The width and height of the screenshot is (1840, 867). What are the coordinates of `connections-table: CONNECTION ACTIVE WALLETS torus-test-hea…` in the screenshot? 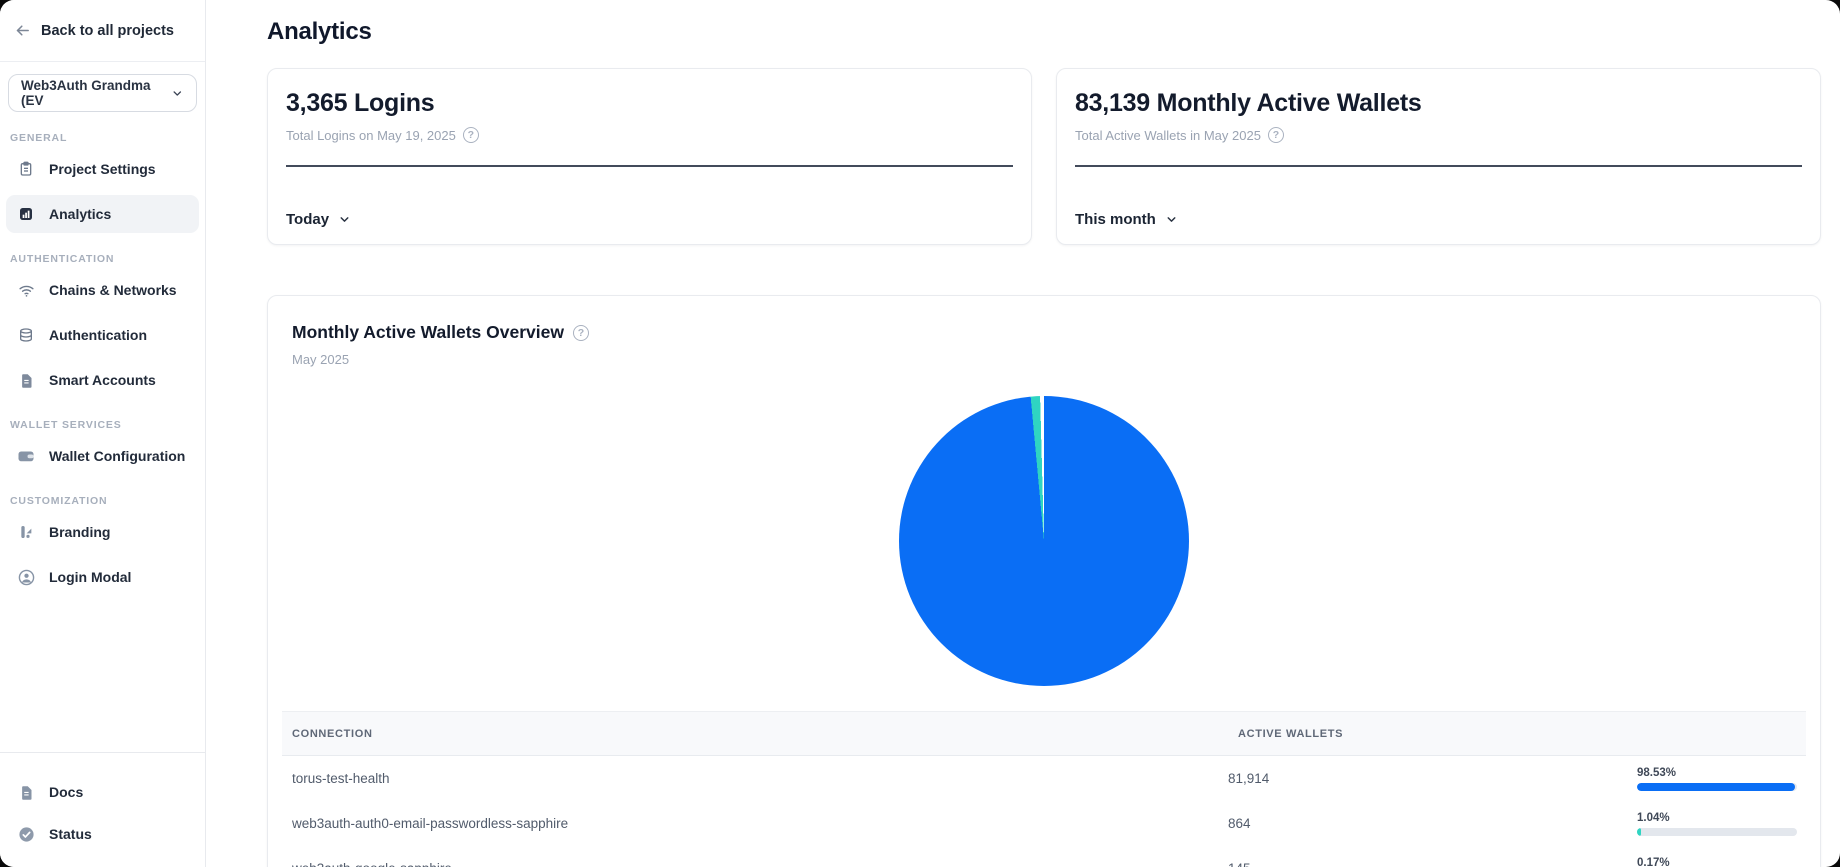 It's located at (1044, 789).